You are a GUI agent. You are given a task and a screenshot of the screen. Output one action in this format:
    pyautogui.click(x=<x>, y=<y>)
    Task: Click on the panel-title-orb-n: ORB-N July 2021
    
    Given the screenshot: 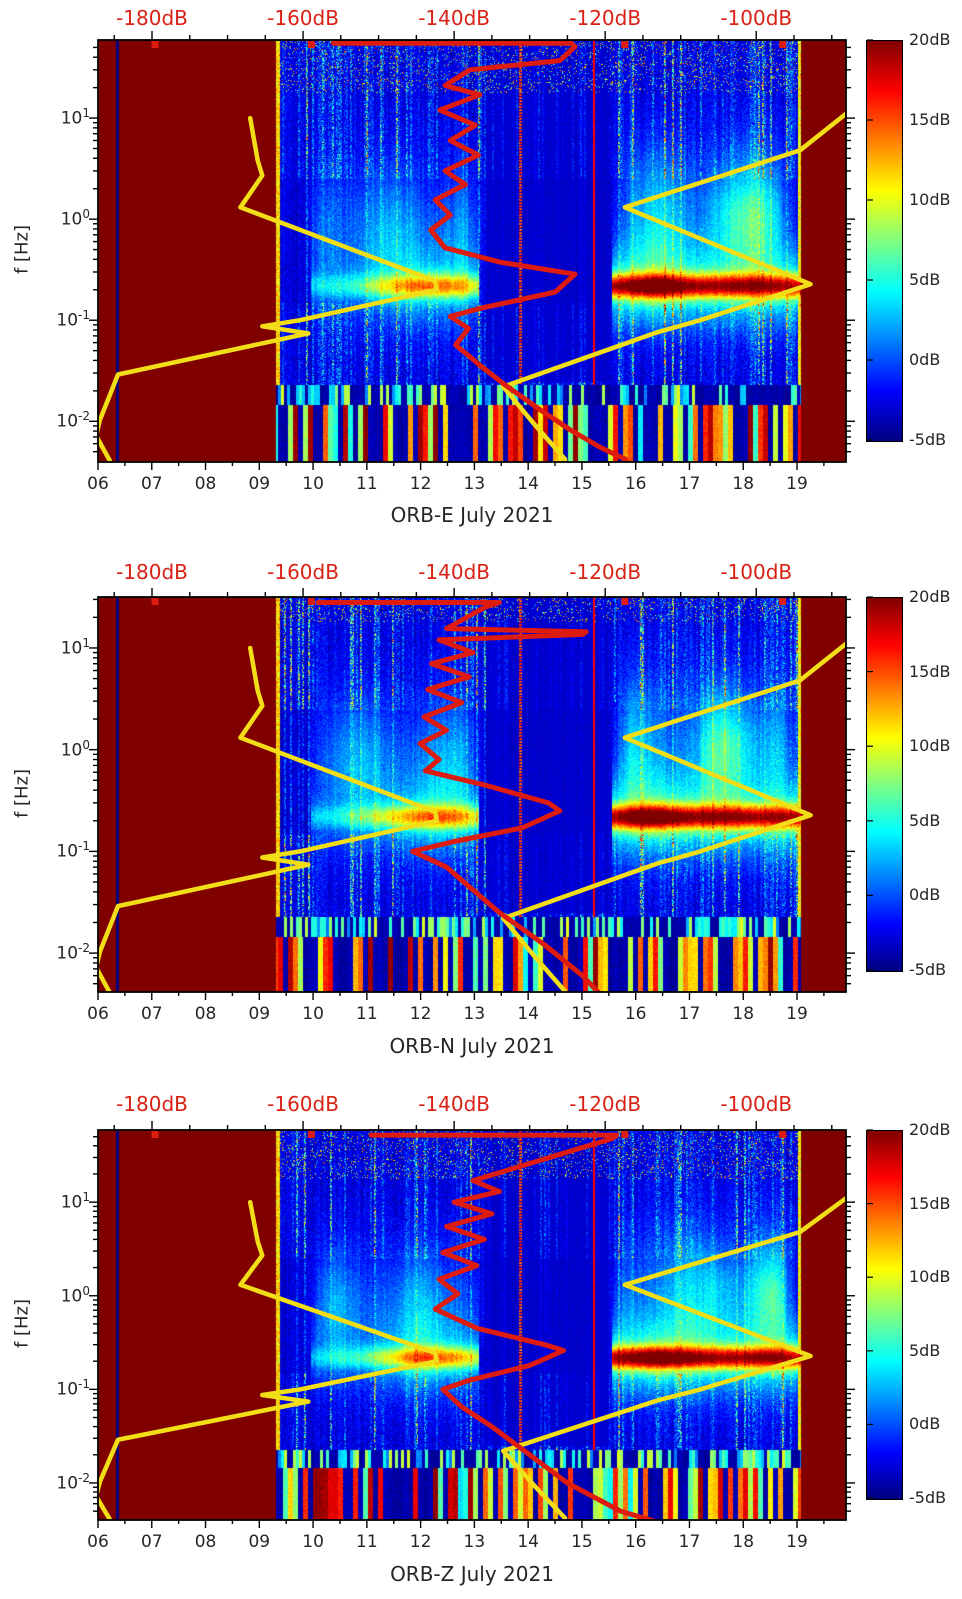 What is the action you would take?
    pyautogui.click(x=472, y=1046)
    